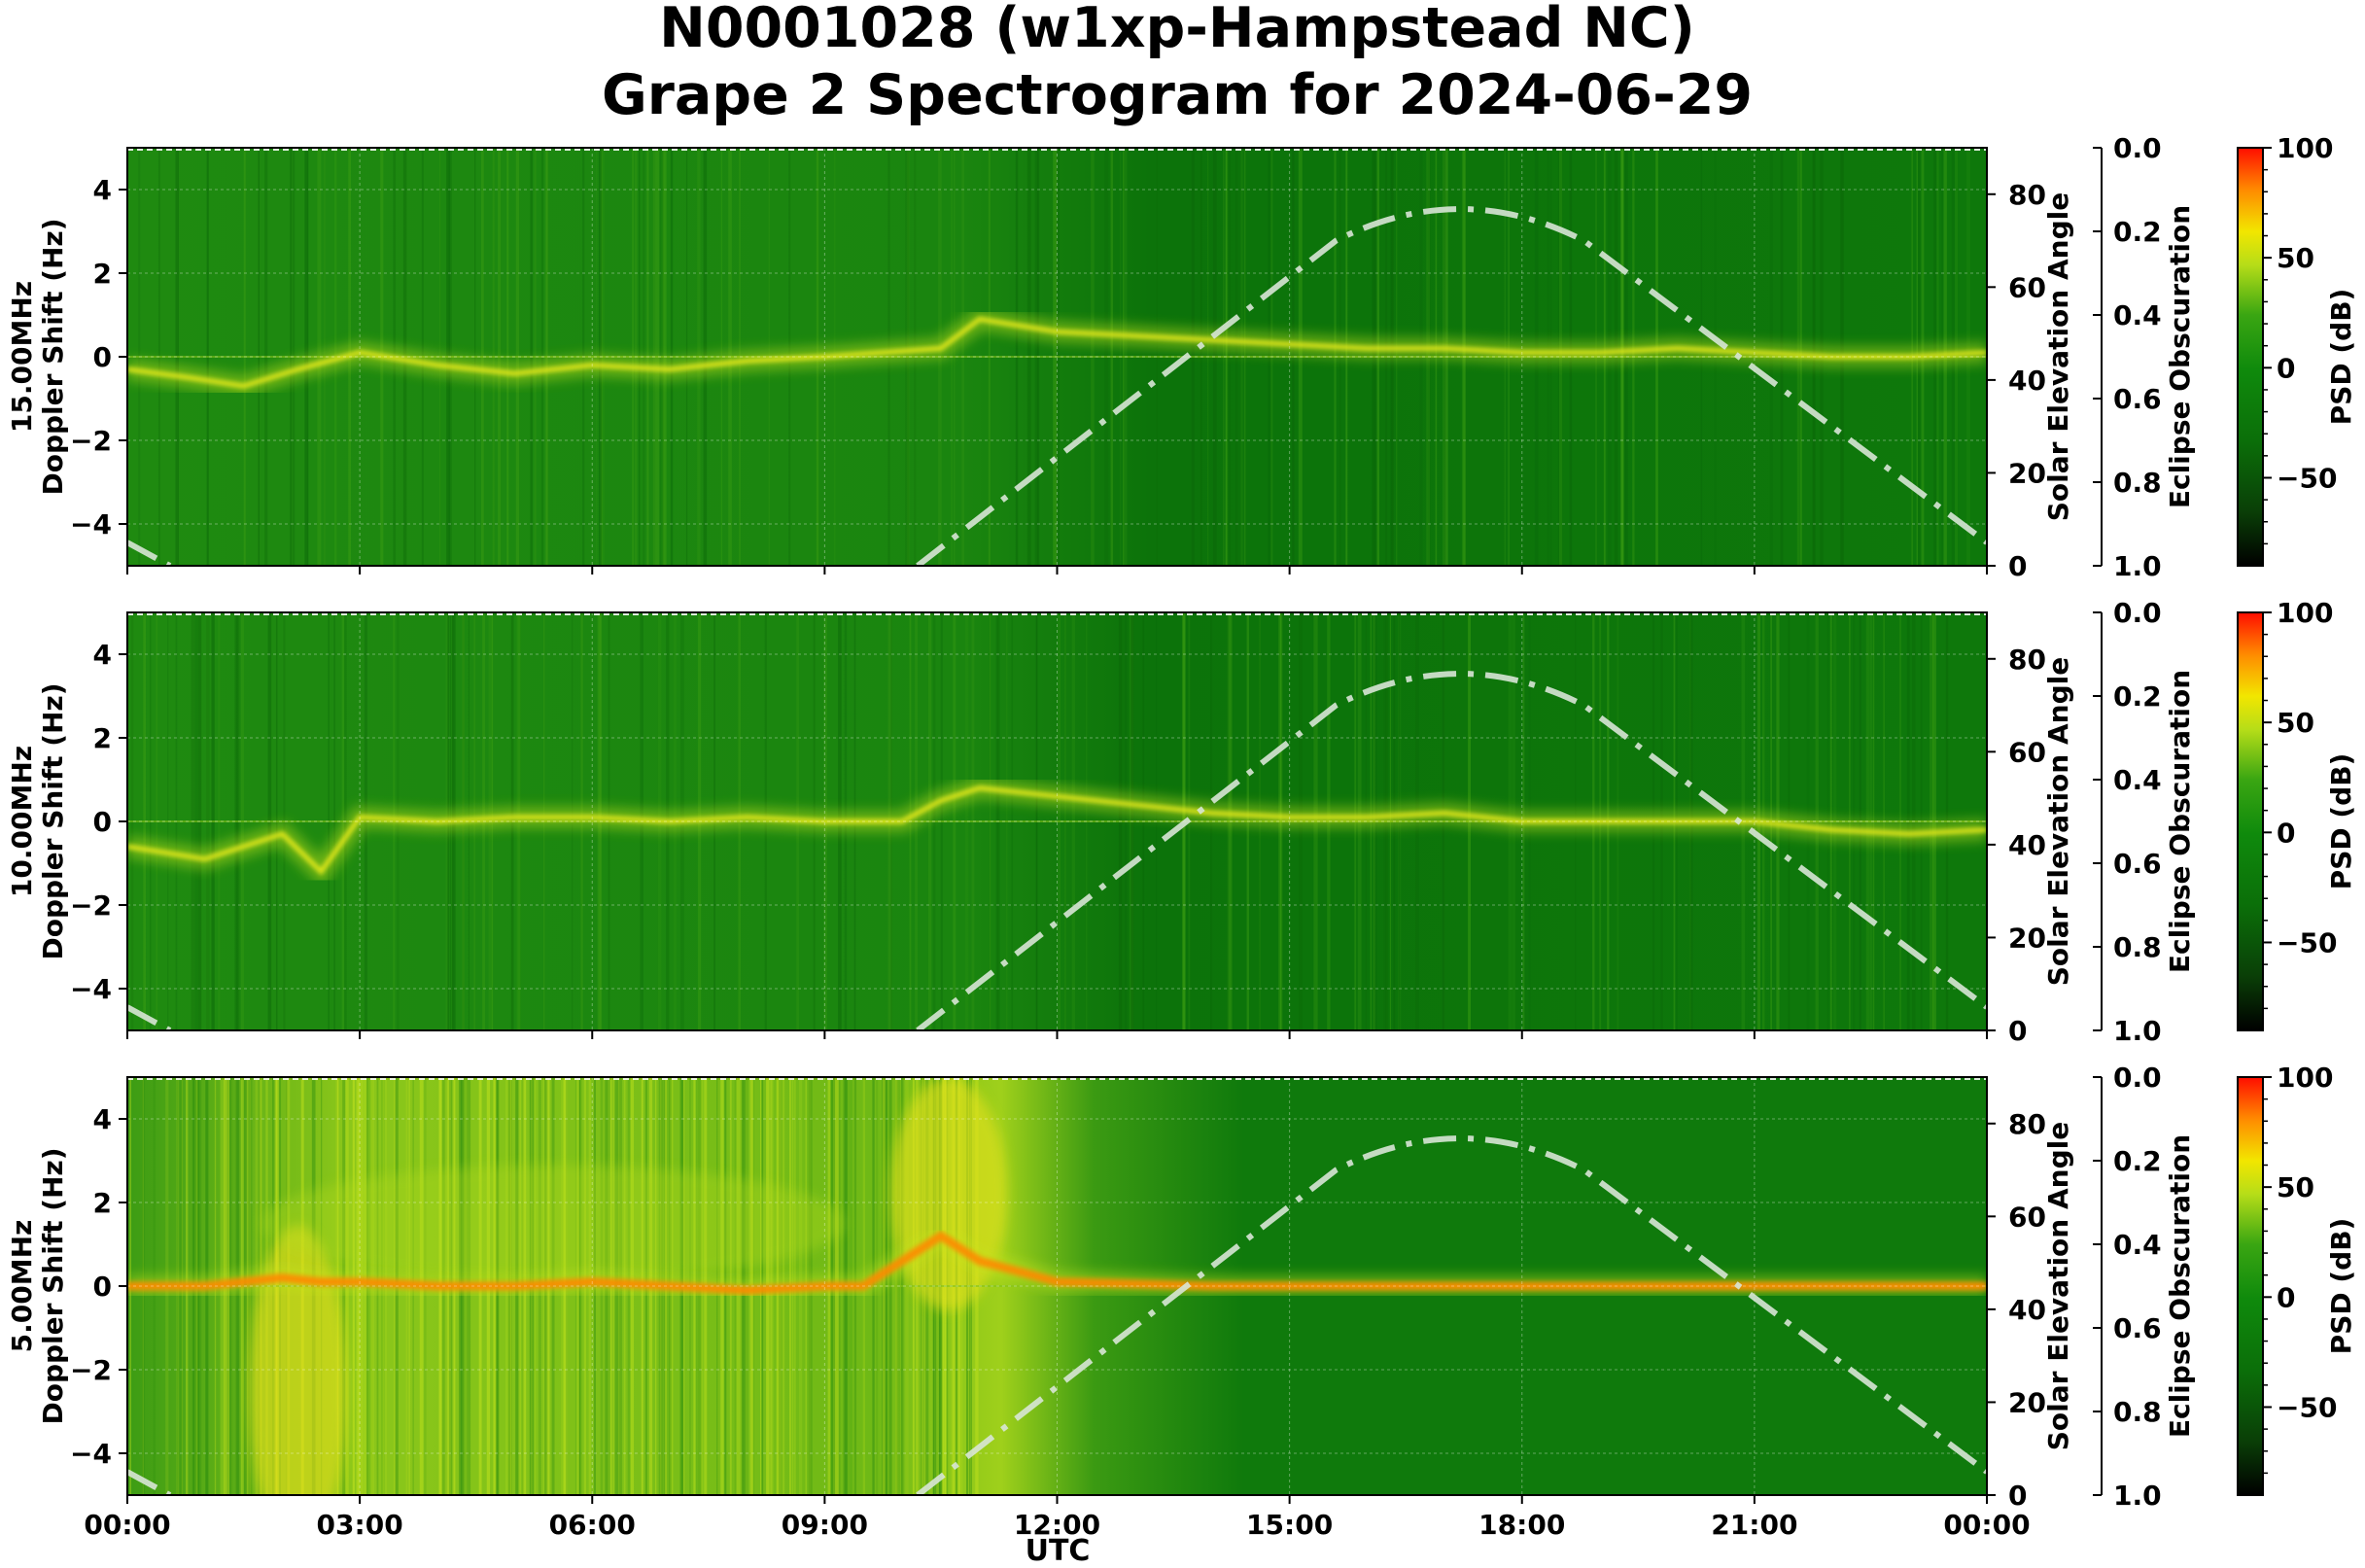 The height and width of the screenshot is (1568, 2365). Describe the element at coordinates (22, 357) in the screenshot. I see `frequency-label: 15.00MHz` at that location.